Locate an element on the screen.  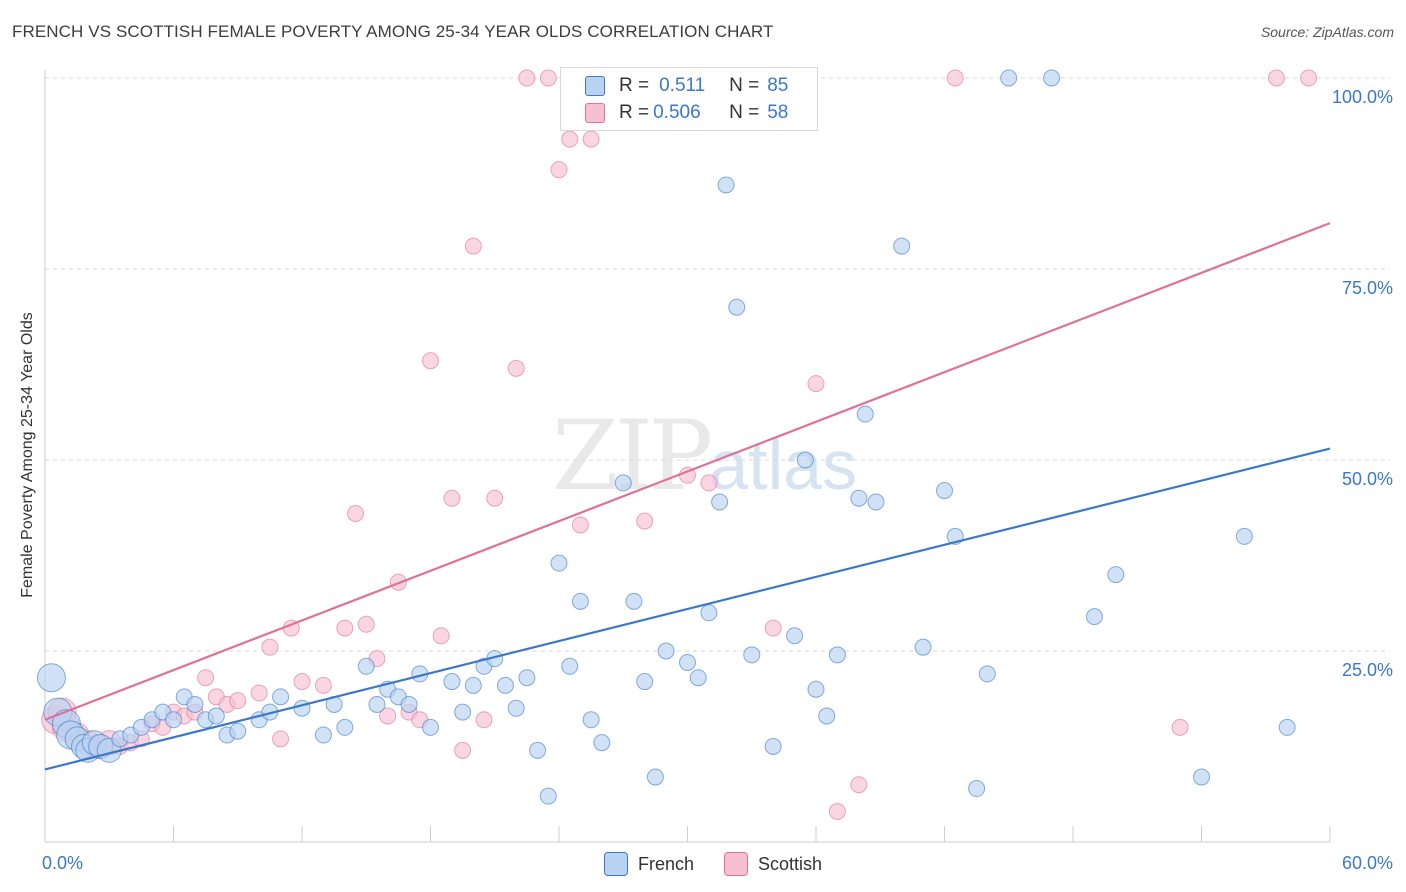
legend-item-french: French is located at coordinates (649, 864).